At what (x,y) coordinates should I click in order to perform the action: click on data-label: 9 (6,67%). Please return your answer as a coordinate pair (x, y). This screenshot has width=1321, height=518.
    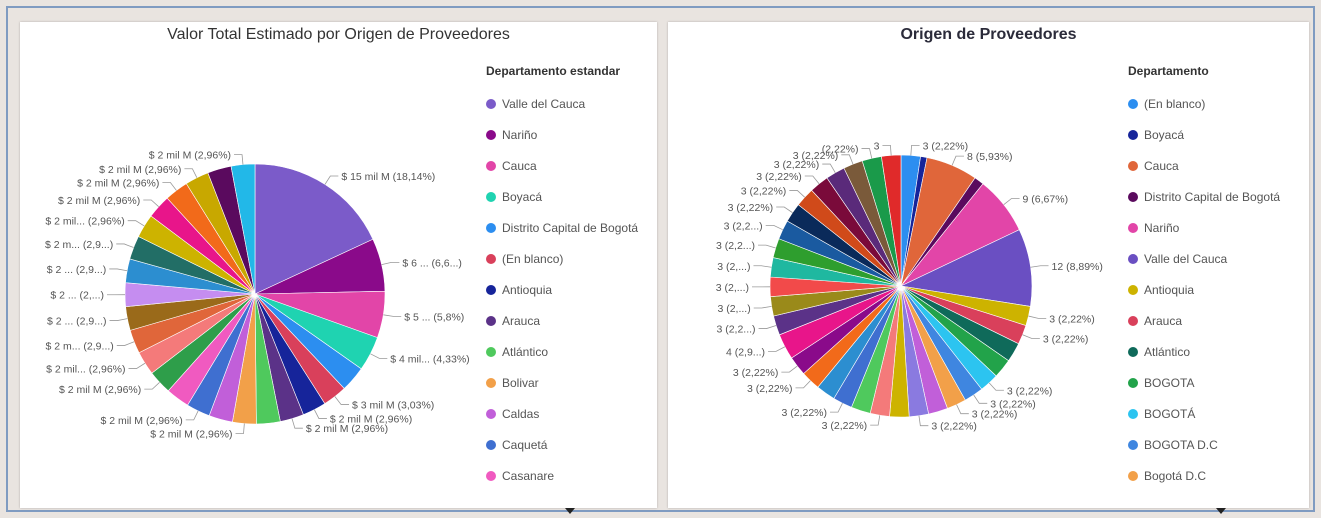
    Looking at the image, I should click on (1046, 199).